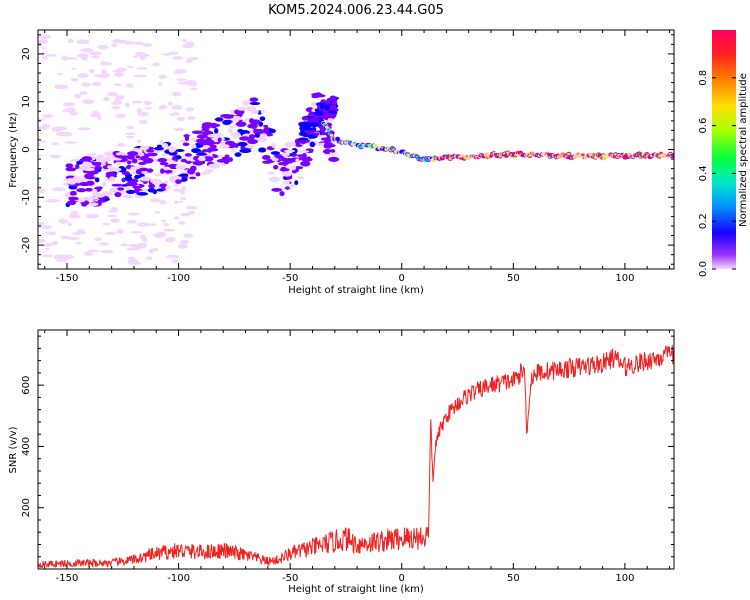 The image size is (750, 600). I want to click on spectrogram-y-tick-label: 10, so click(26, 101).